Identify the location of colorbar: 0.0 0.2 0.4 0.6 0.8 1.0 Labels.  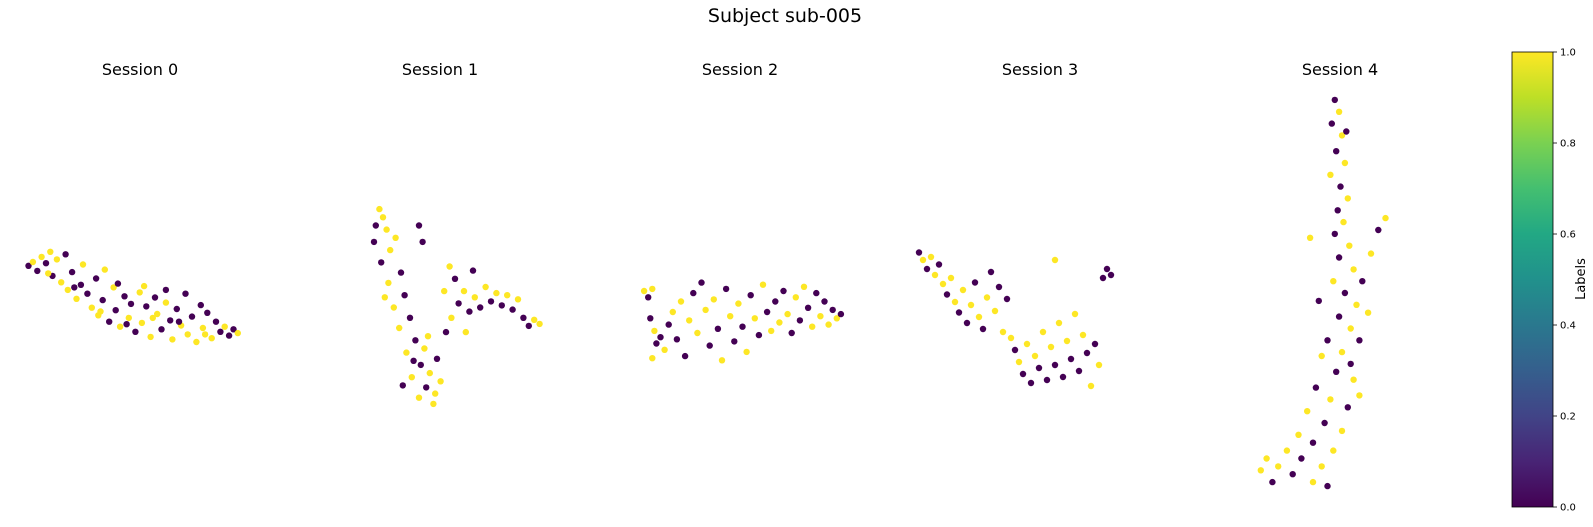
(1550, 281).